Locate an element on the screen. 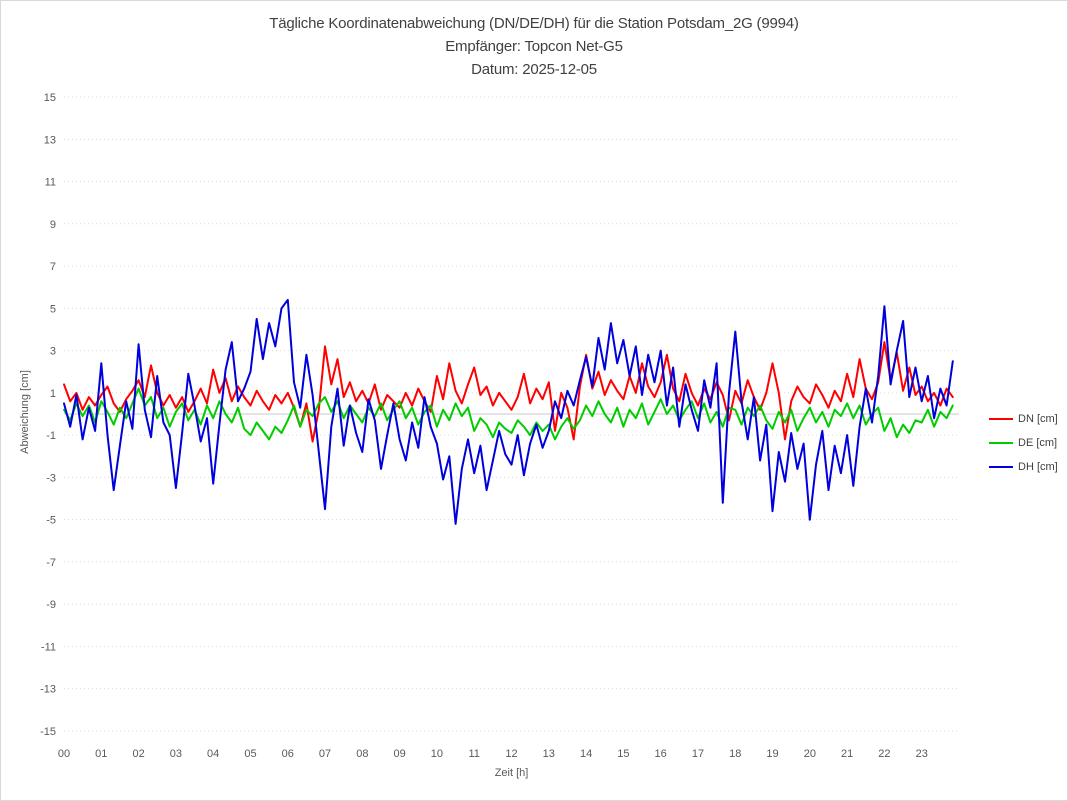 This screenshot has width=1068, height=801. x-tick-label-11: 11 is located at coordinates (473, 754).